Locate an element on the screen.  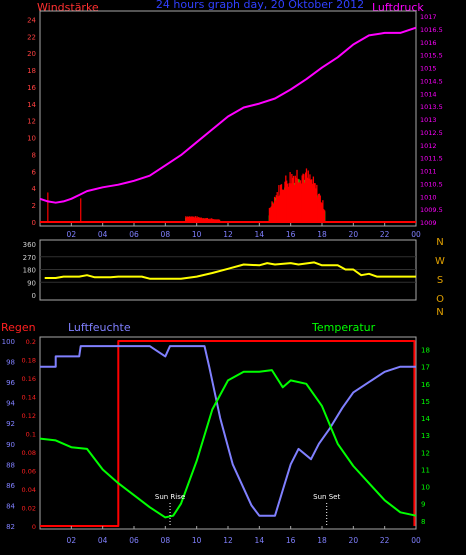
temperature-tick-label: 13 is located at coordinates (425, 436).